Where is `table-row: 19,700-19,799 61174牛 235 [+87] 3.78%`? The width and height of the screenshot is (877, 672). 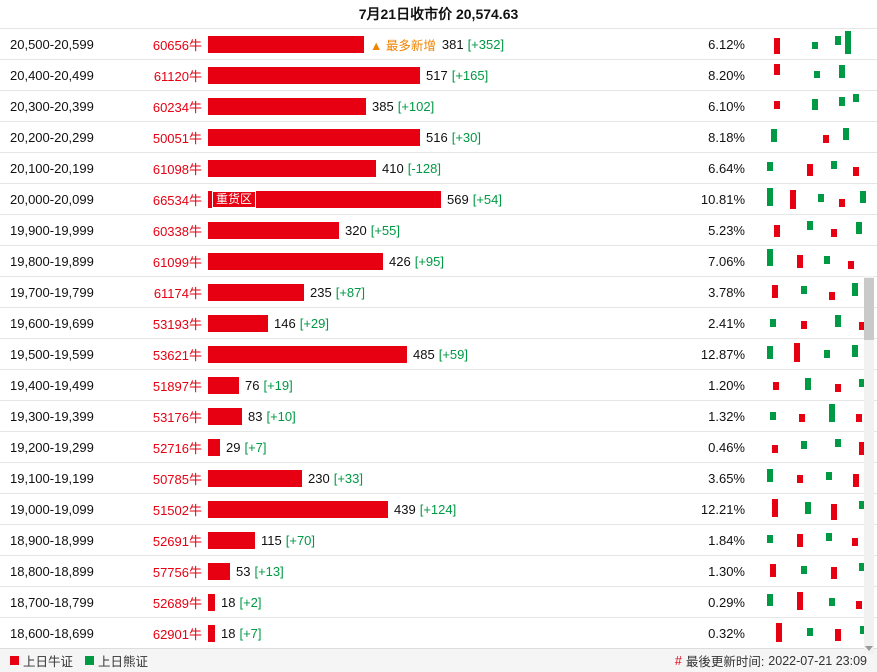
table-row: 19,700-19,799 61174牛 235 [+87] 3.78% is located at coordinates (438, 292).